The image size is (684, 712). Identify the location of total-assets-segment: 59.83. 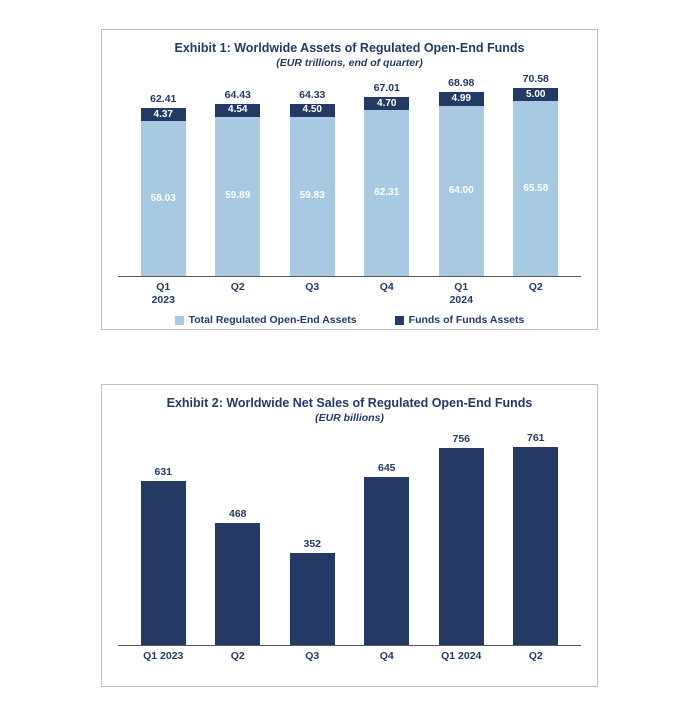
(312, 196).